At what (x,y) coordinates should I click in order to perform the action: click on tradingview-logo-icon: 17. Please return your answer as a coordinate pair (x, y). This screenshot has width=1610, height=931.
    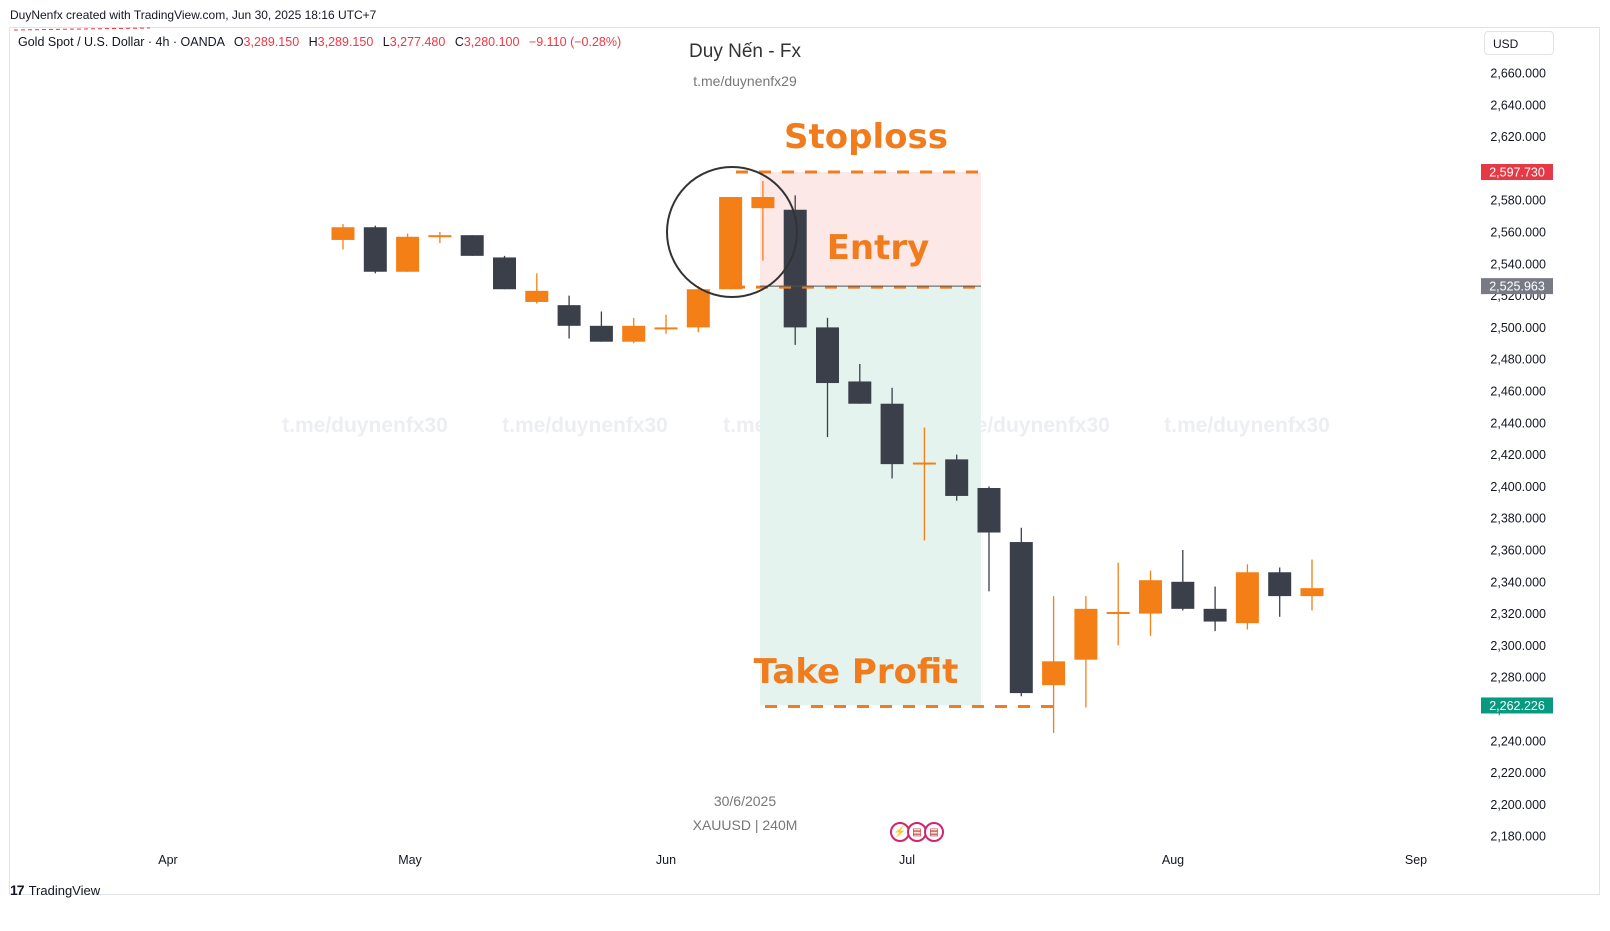
    Looking at the image, I should click on (17, 890).